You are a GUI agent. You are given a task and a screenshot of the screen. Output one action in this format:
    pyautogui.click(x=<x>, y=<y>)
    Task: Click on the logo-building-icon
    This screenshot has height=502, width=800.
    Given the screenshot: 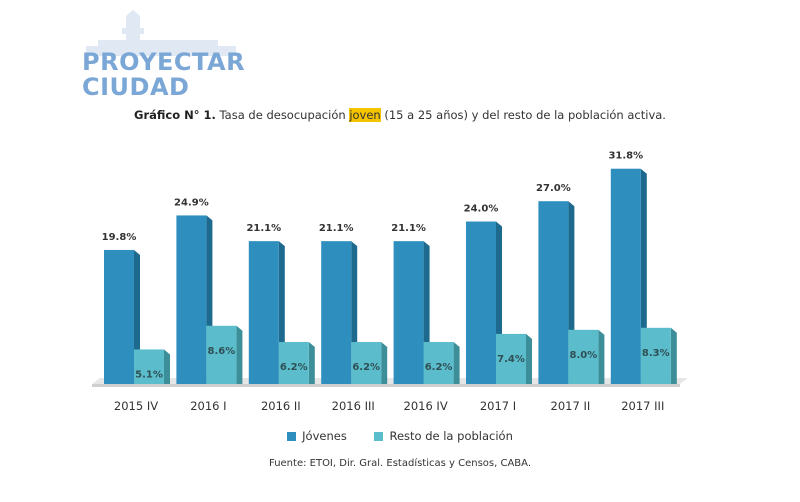 What is the action you would take?
    pyautogui.click(x=161, y=33)
    